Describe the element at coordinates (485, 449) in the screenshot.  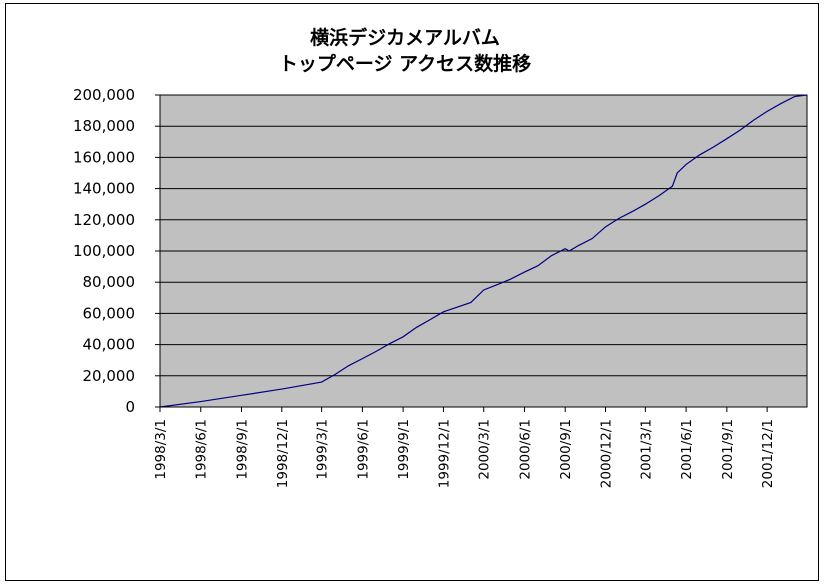
I see `x-tick-label: 2000/3/1` at that location.